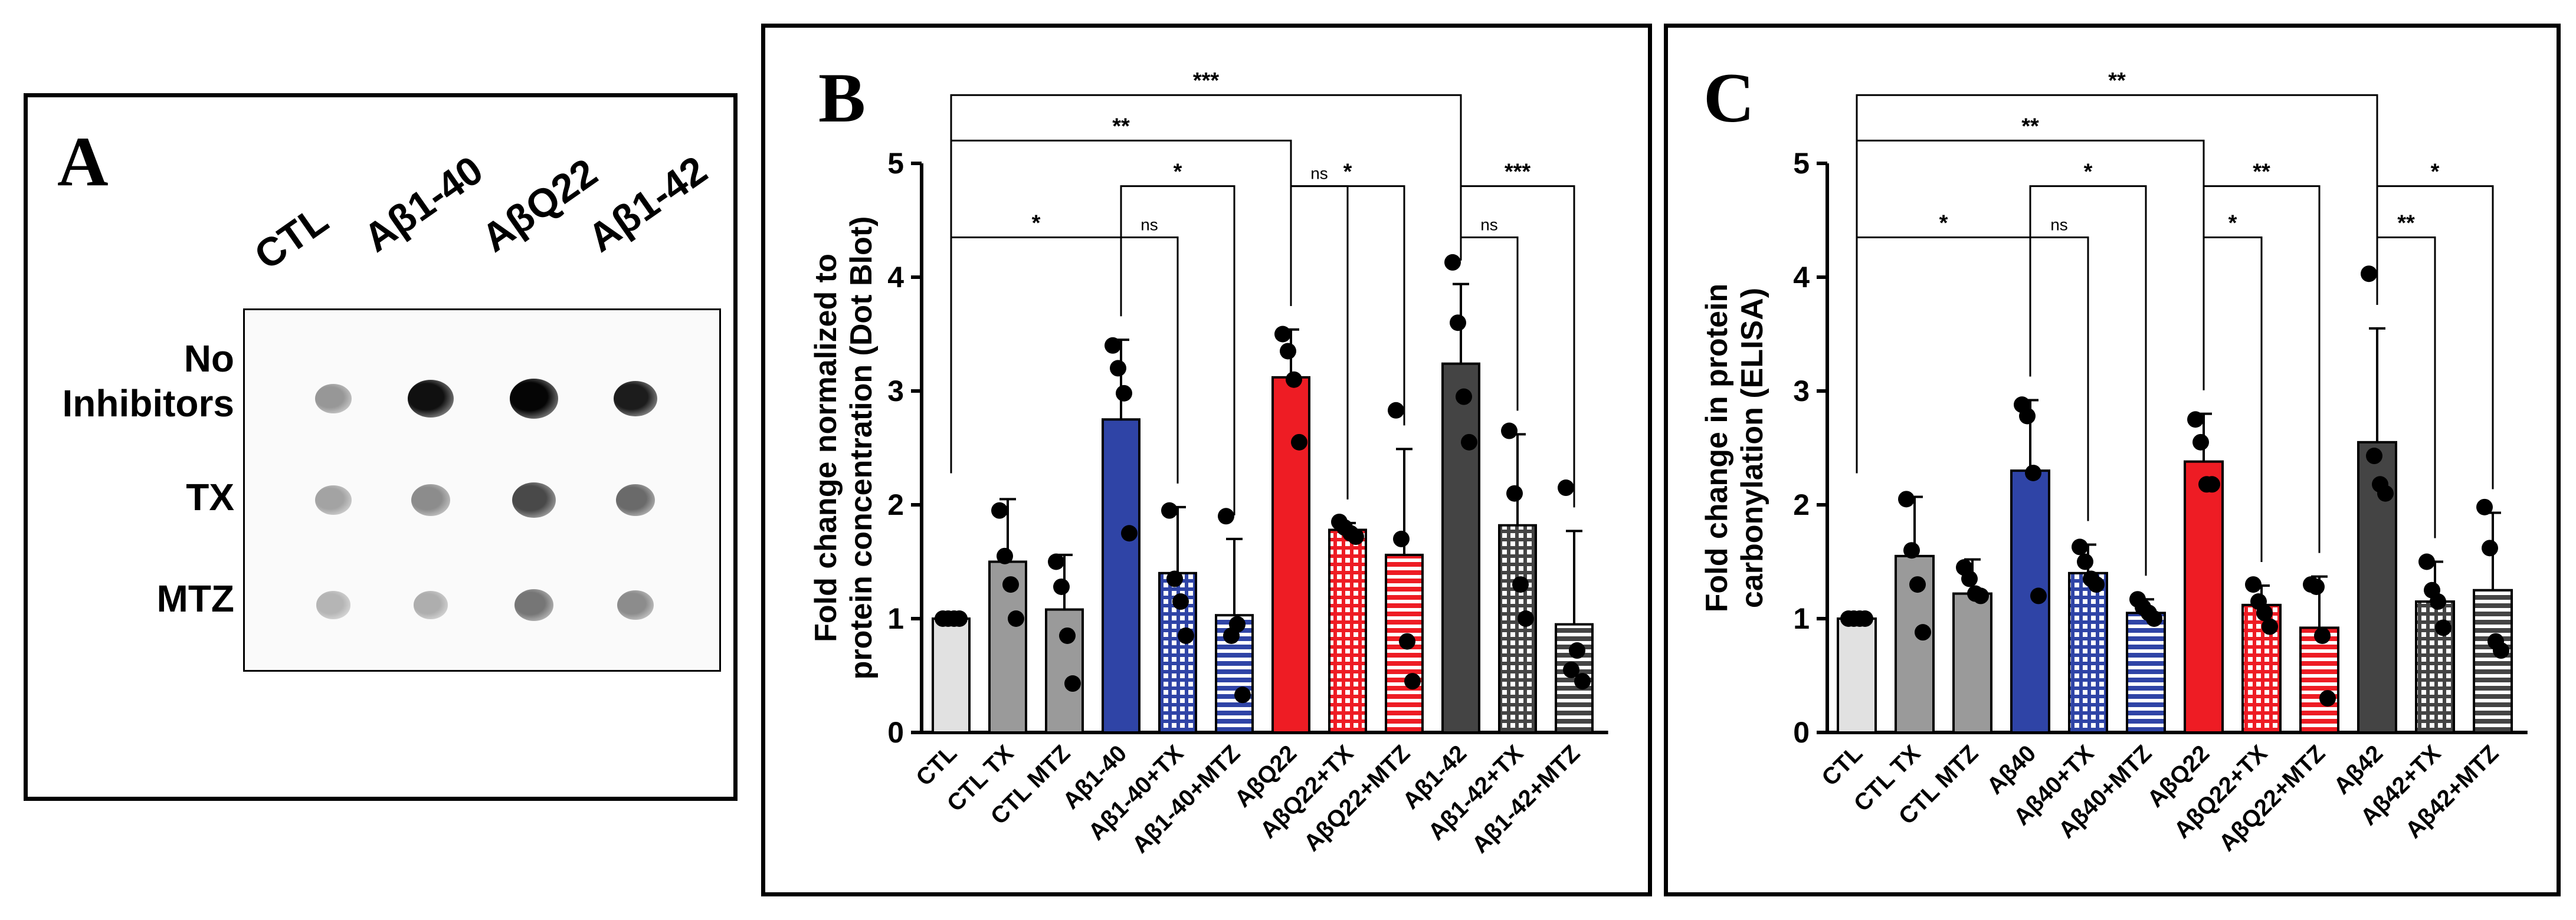 Image resolution: width=2576 pixels, height=920 pixels. Describe the element at coordinates (895, 732) in the screenshot. I see `b-y-tick-label: 0` at that location.